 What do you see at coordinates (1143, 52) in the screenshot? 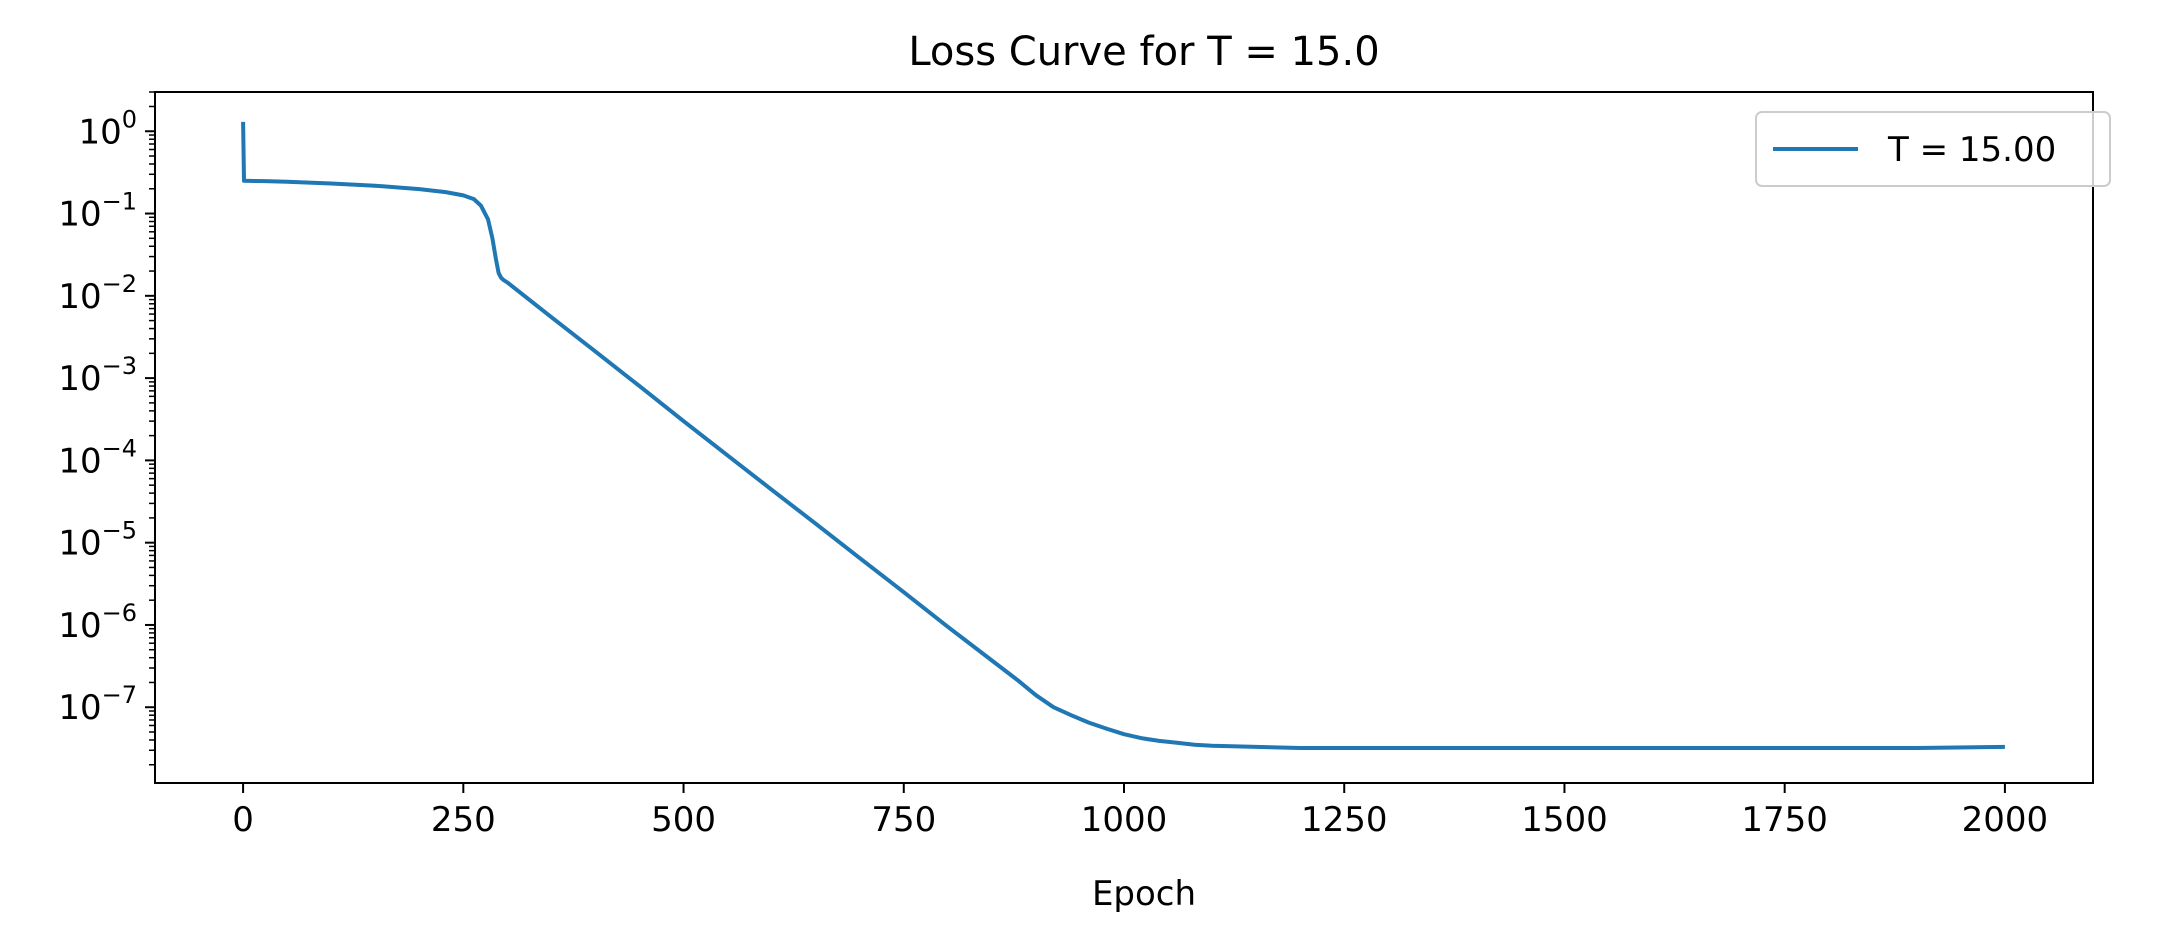
I see `chart-title: Loss Curve for T = 15.0` at bounding box center [1143, 52].